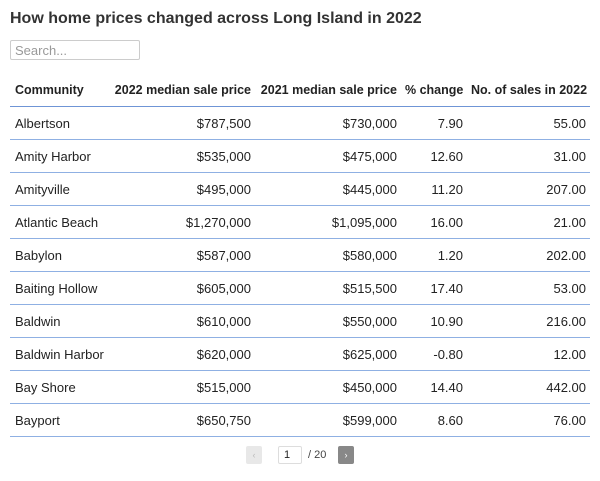  What do you see at coordinates (57, 321) in the screenshot?
I see `table-cell: Baldwin` at bounding box center [57, 321].